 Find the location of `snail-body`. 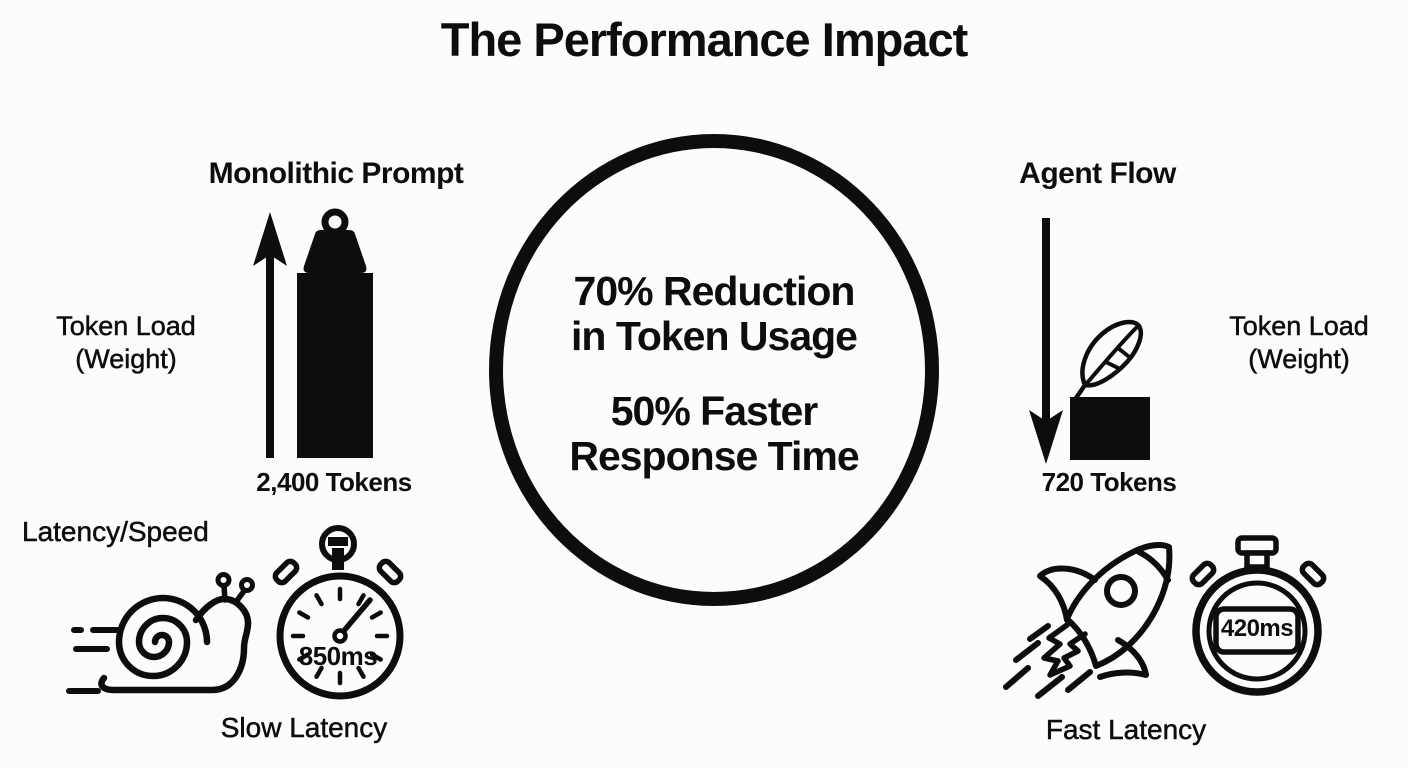

snail-body is located at coordinates (175, 644).